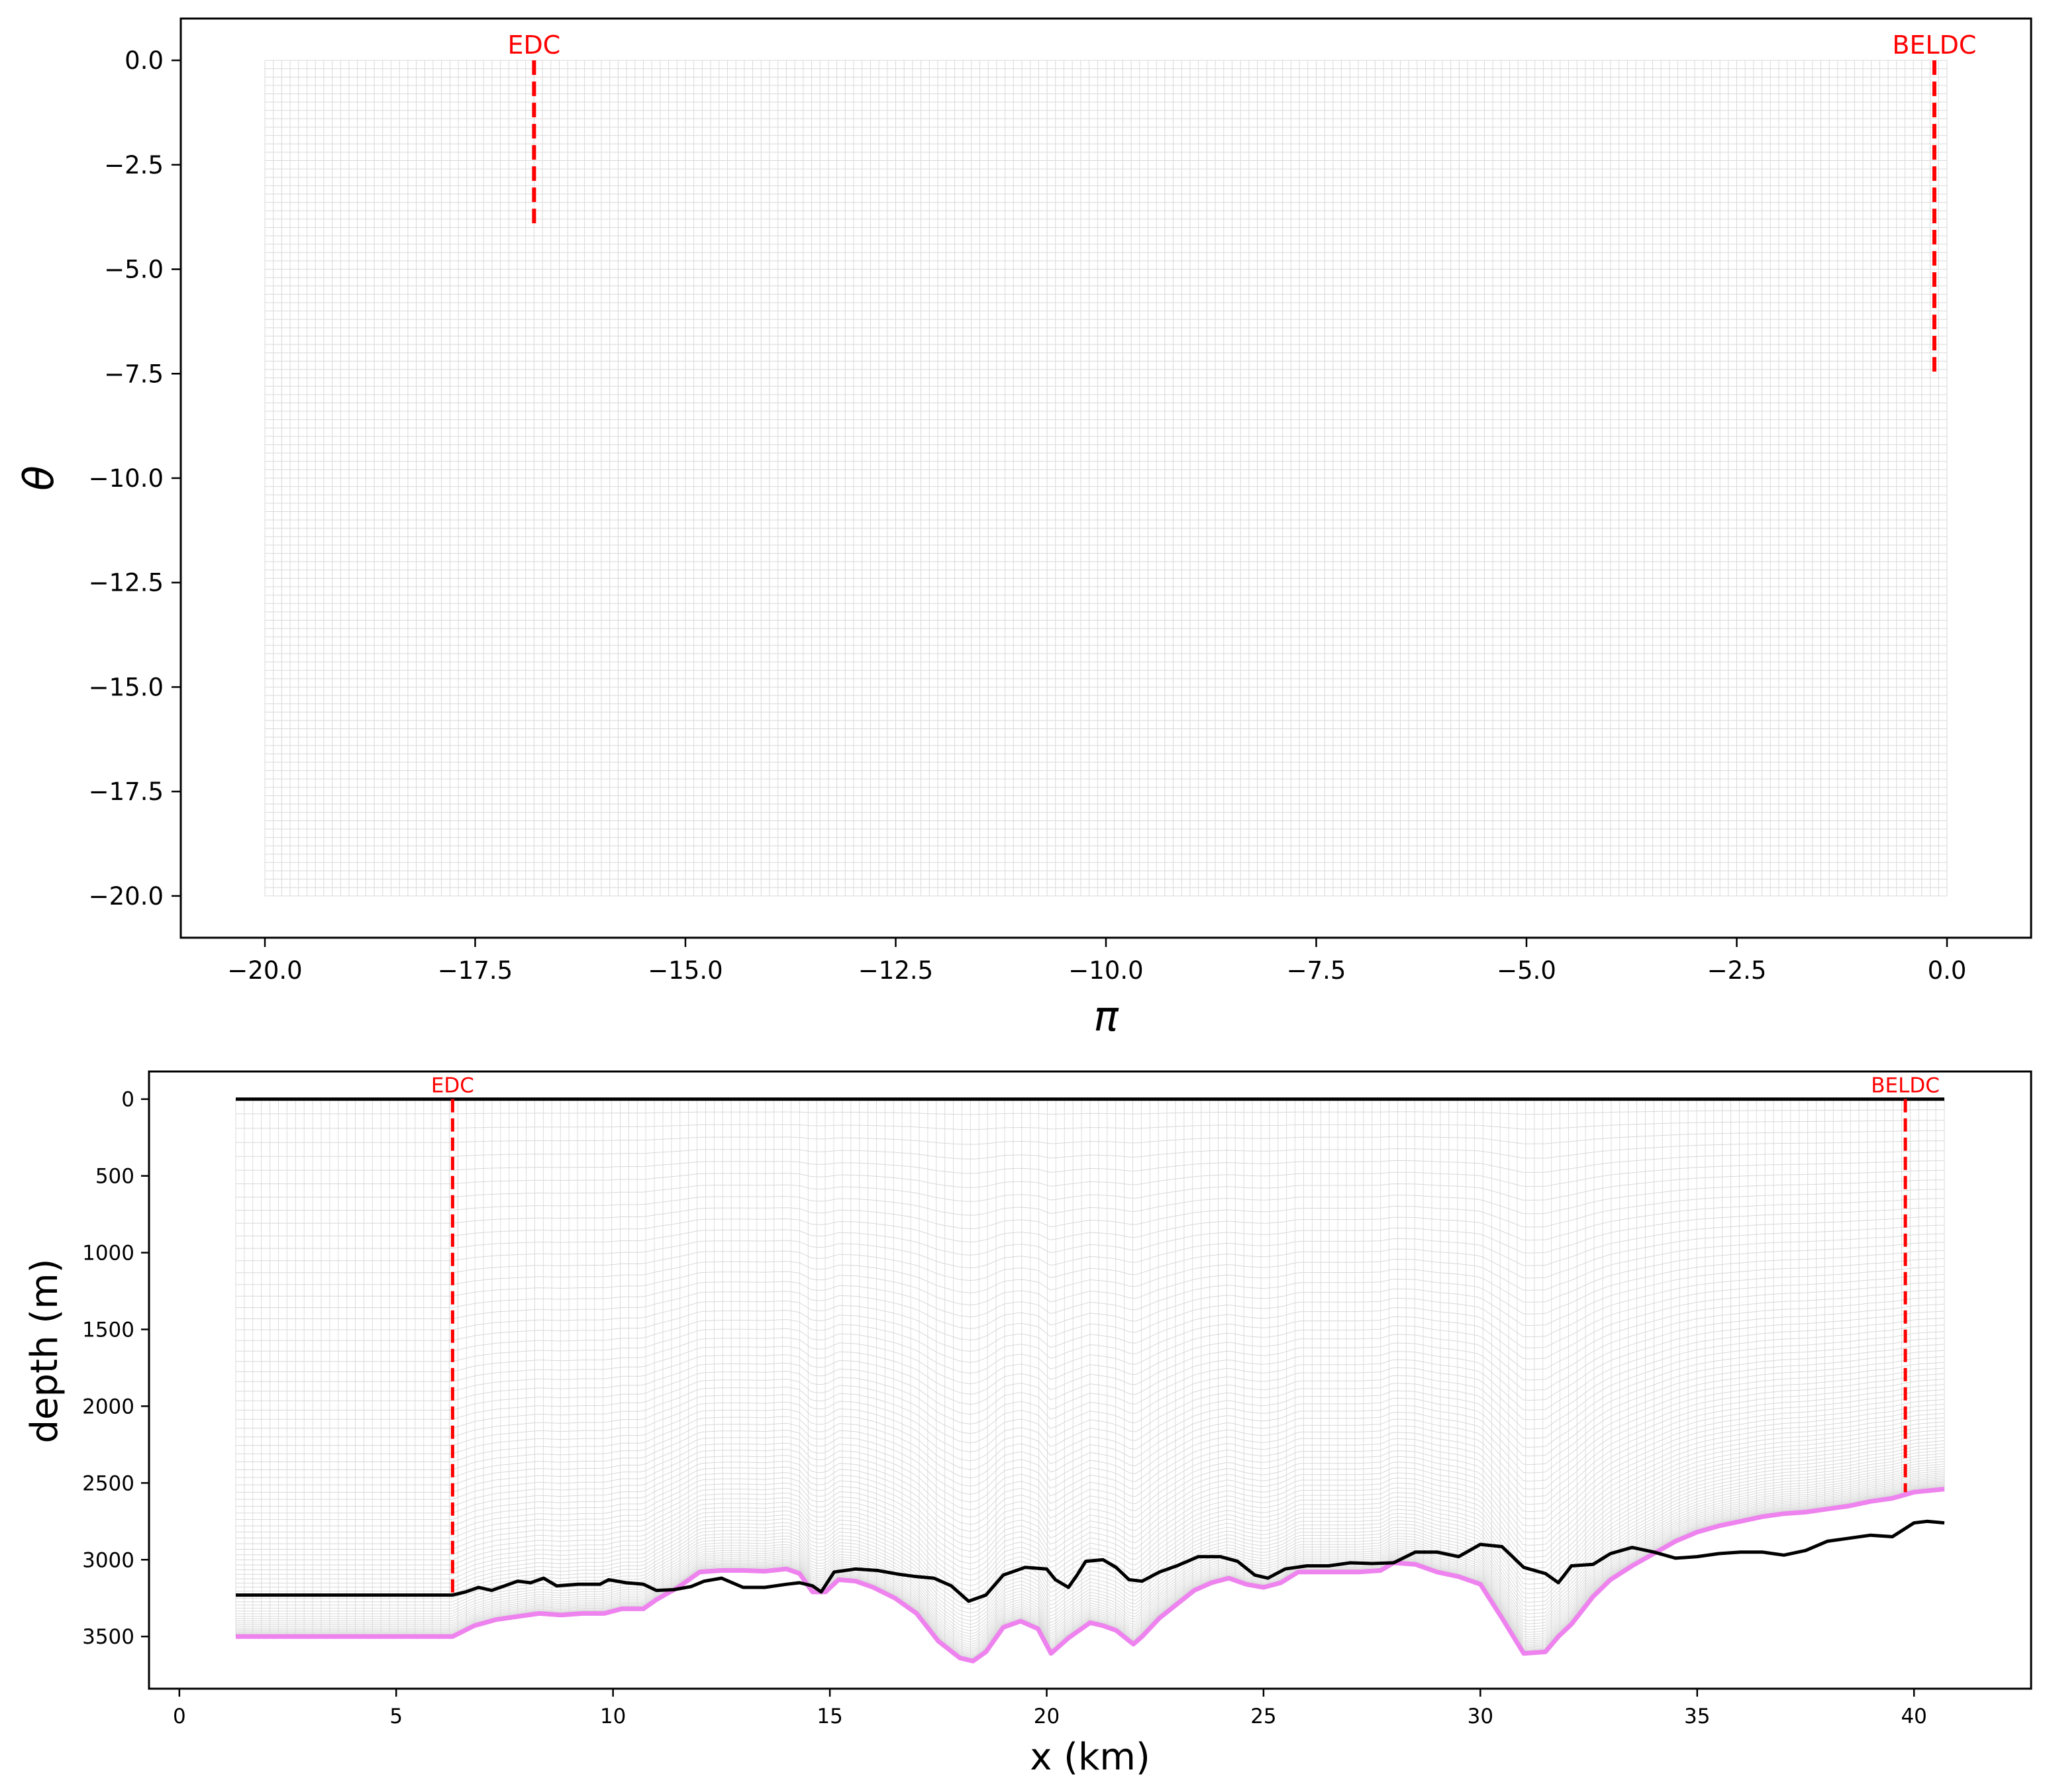 Image resolution: width=2047 pixels, height=1792 pixels. I want to click on magenta-bed-line, so click(1090, 1575).